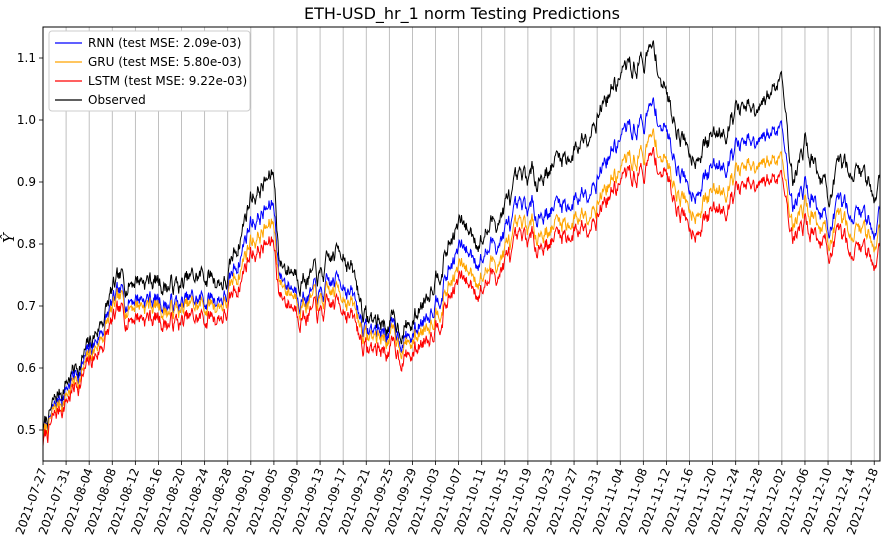 The image size is (893, 544). What do you see at coordinates (26, 368) in the screenshot?
I see `y-tick-label: 0.6` at bounding box center [26, 368].